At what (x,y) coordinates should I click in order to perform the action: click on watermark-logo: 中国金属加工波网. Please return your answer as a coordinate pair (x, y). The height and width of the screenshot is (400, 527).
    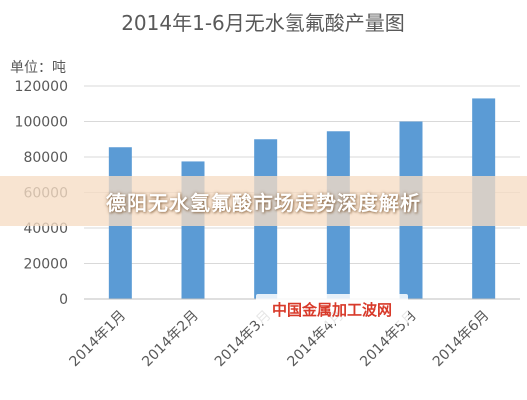
    Looking at the image, I should click on (332, 309).